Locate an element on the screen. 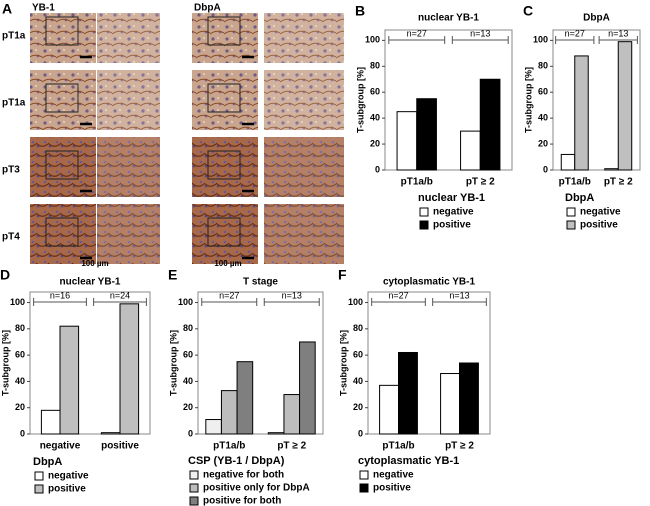 This screenshot has width=650, height=506. legend-title: DbpA is located at coordinates (579, 198).